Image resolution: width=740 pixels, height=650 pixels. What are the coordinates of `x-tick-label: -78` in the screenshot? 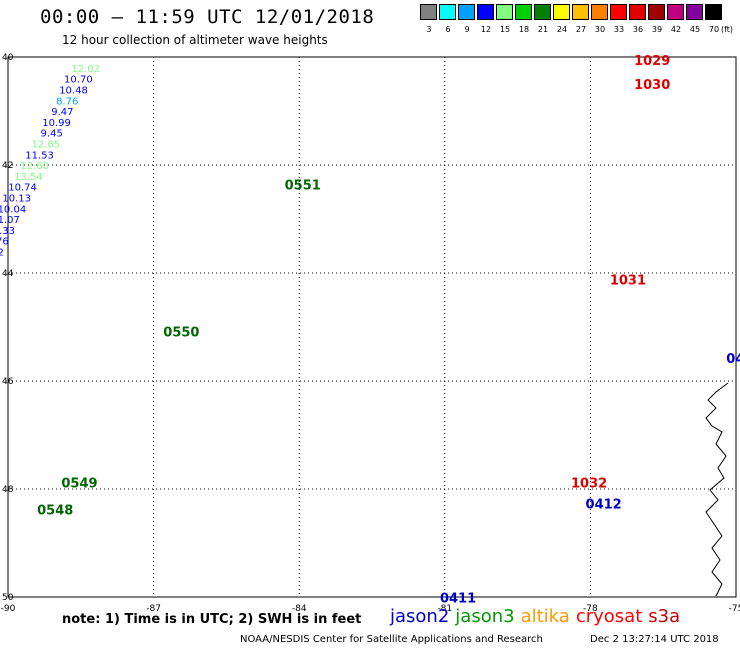 It's located at (590, 609).